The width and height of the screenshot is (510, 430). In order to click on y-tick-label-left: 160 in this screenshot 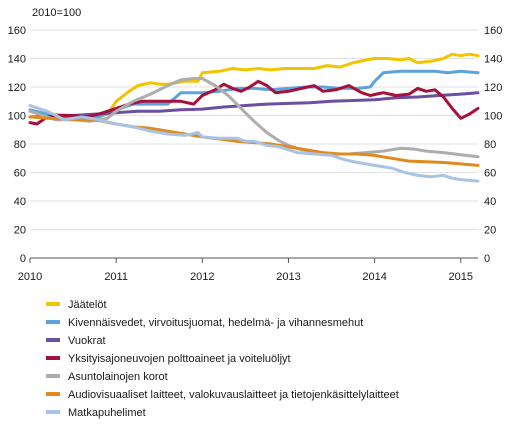, I will do `click(17, 31)`.